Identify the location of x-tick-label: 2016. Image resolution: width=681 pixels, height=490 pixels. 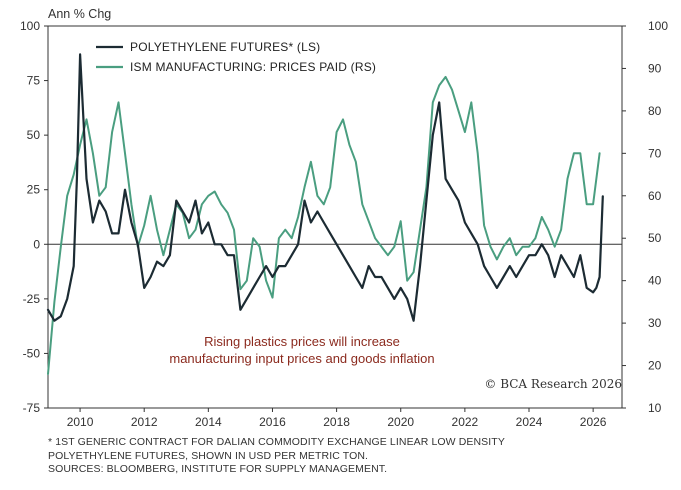
(272, 422).